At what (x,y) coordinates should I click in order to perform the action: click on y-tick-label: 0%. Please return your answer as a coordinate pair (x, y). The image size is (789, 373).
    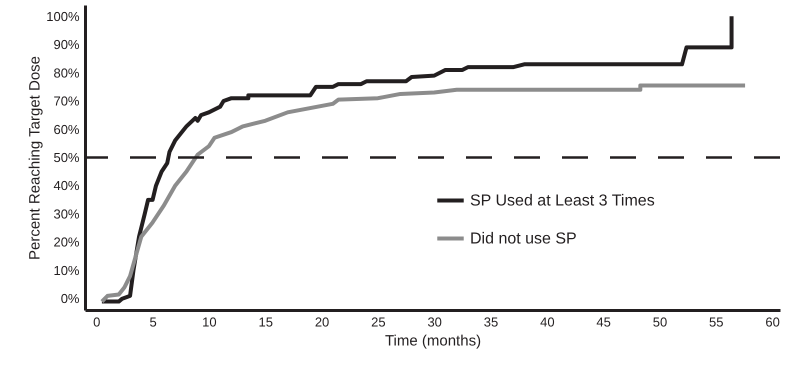
    Looking at the image, I should click on (70, 298).